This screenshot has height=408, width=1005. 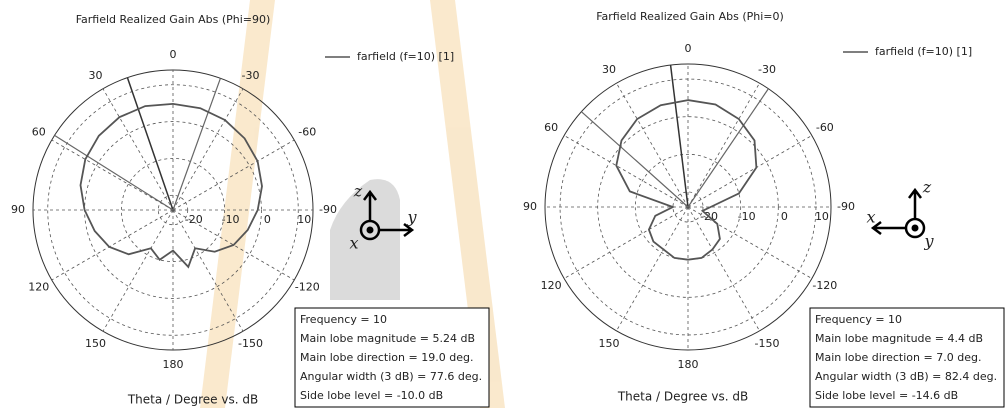 I want to click on info-line: Main lobe magnitude = 4.4 dB, so click(x=899, y=338).